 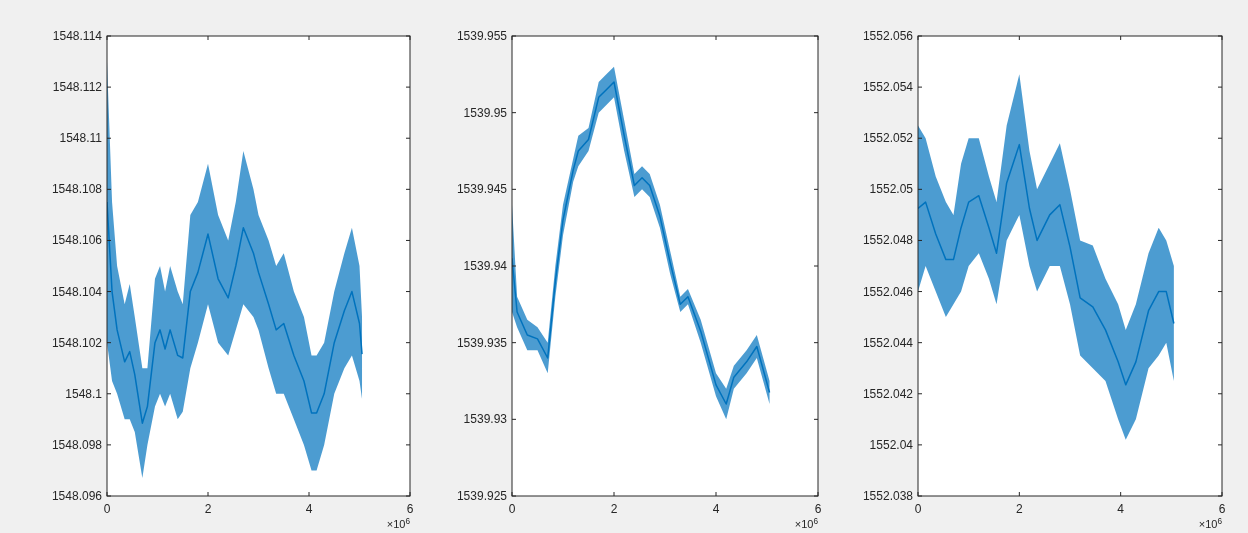 What do you see at coordinates (77, 291) in the screenshot?
I see `y-tick-label: 1548.104` at bounding box center [77, 291].